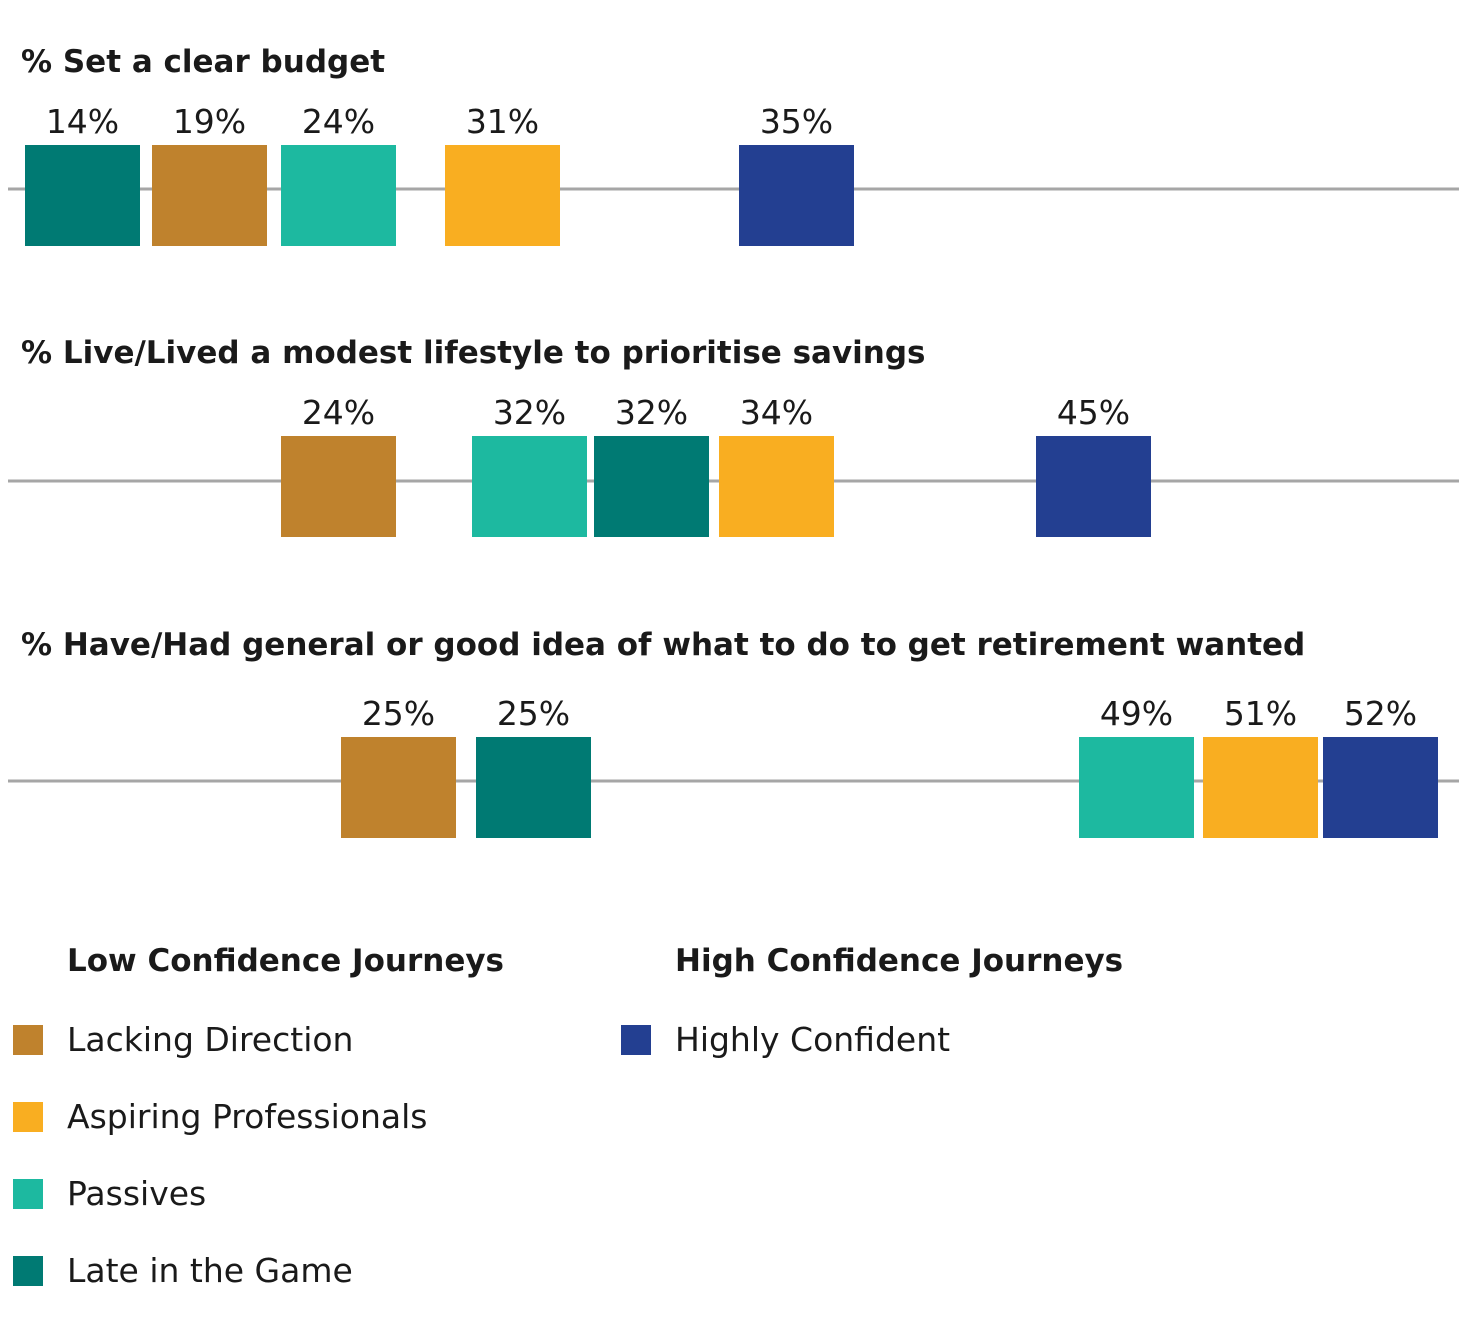 Image resolution: width=1469 pixels, height=1342 pixels. What do you see at coordinates (899, 961) in the screenshot?
I see `legend-heading-high: High Confidence Journeys` at bounding box center [899, 961].